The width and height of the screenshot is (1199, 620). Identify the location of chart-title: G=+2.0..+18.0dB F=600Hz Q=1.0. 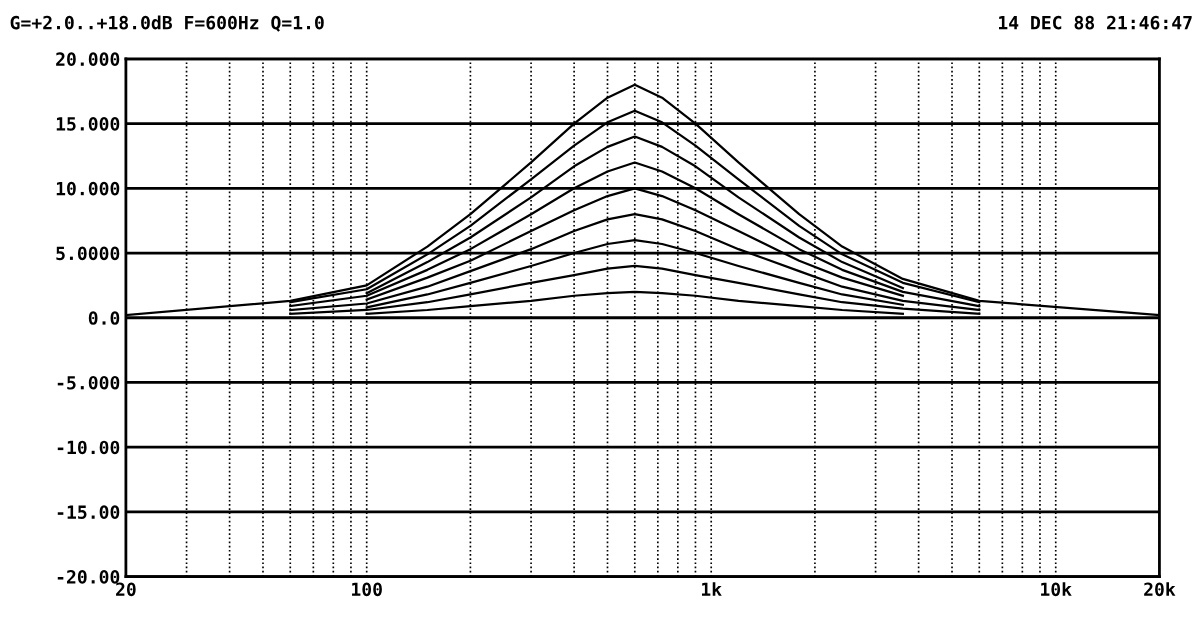
(167, 23).